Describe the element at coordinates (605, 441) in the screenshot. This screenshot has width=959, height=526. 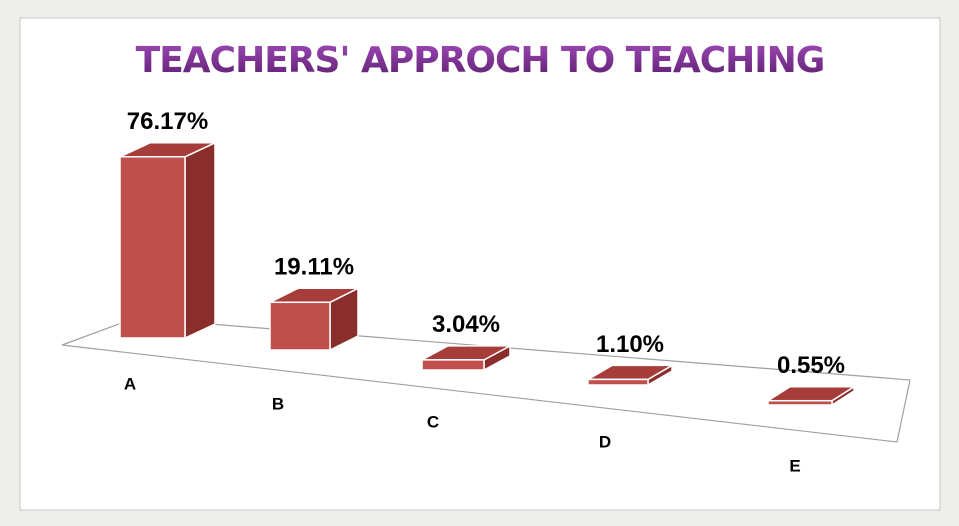
I see `x-tick-label: D` at that location.